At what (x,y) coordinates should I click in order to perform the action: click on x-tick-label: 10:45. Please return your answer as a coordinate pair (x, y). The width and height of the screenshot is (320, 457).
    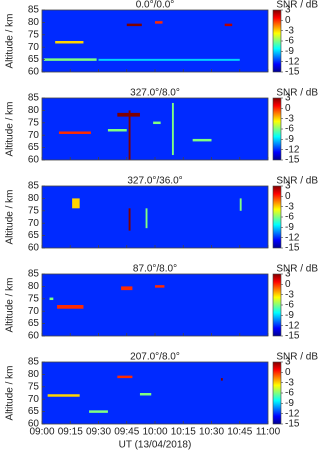
    Looking at the image, I should click on (239, 432).